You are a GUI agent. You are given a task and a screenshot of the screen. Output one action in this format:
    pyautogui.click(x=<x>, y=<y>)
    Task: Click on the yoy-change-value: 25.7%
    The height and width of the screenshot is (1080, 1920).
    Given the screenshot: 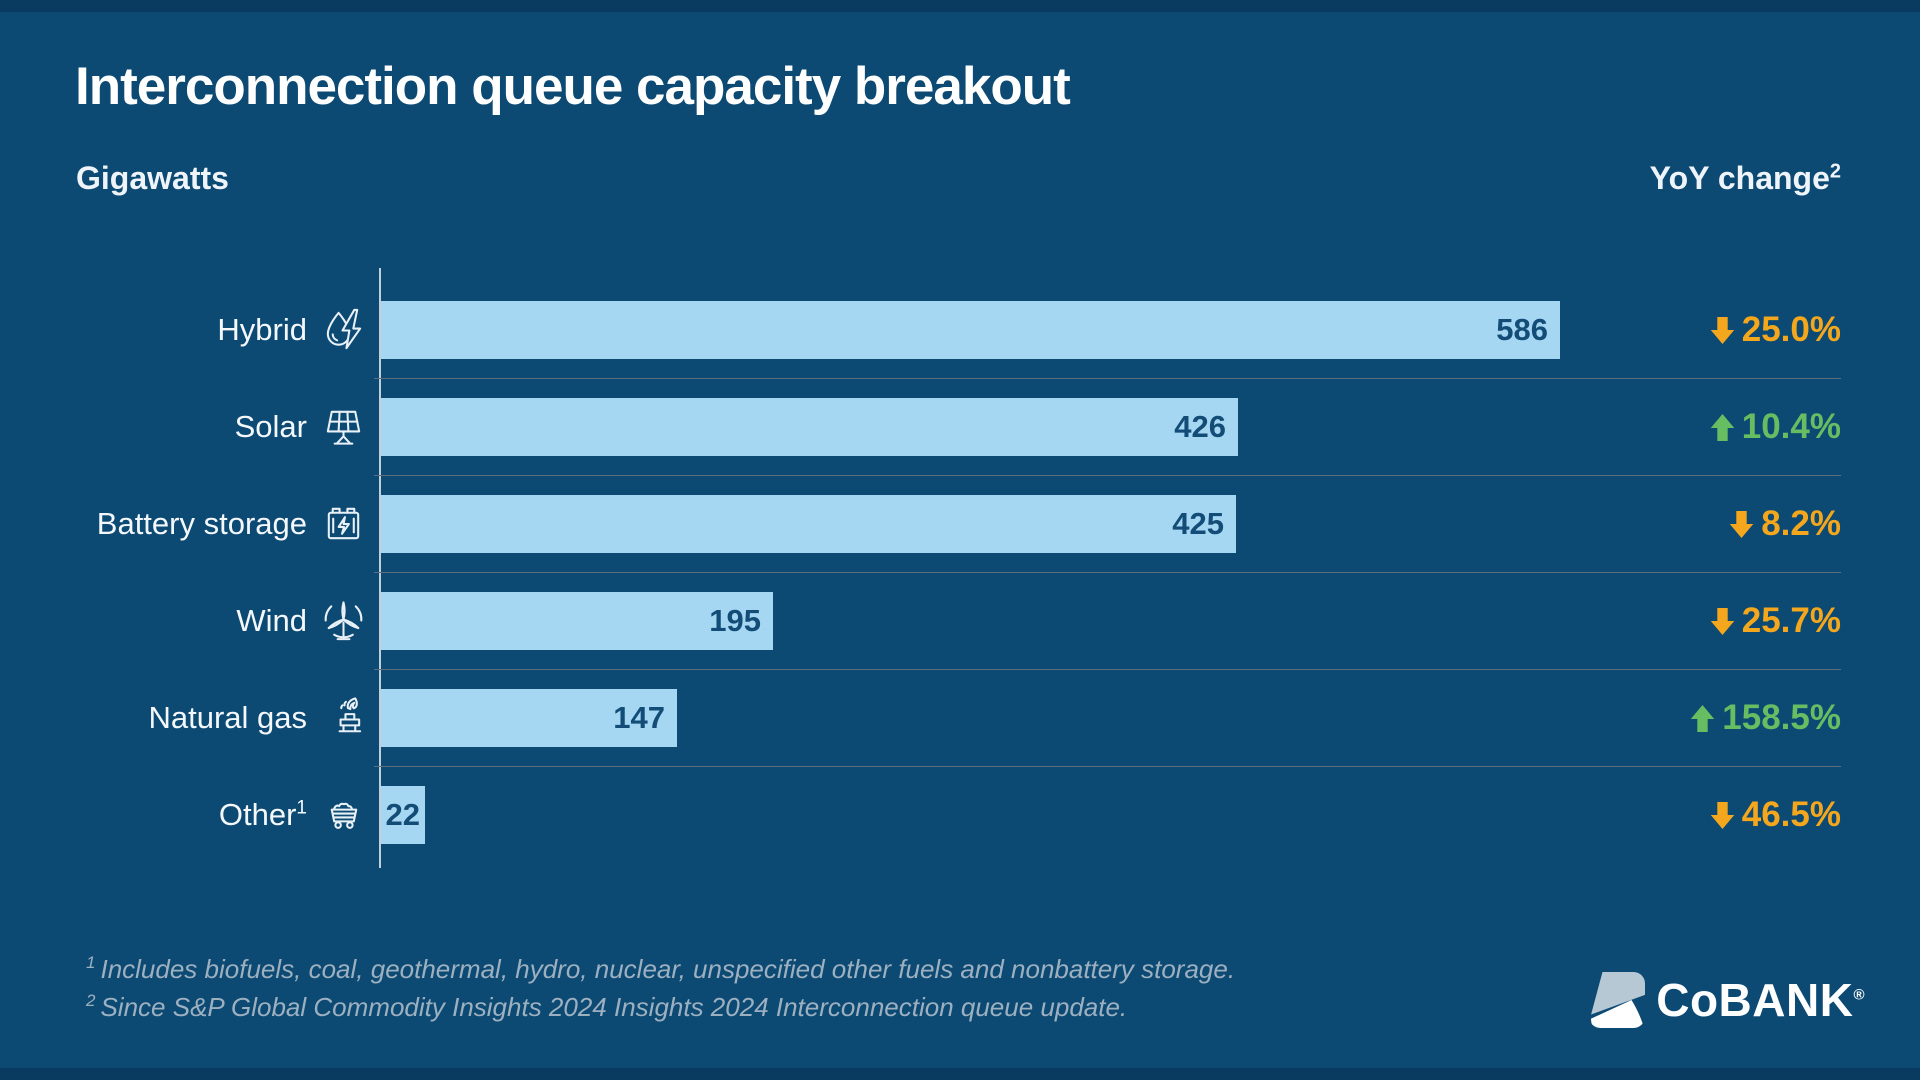 What is the action you would take?
    pyautogui.click(x=1775, y=621)
    